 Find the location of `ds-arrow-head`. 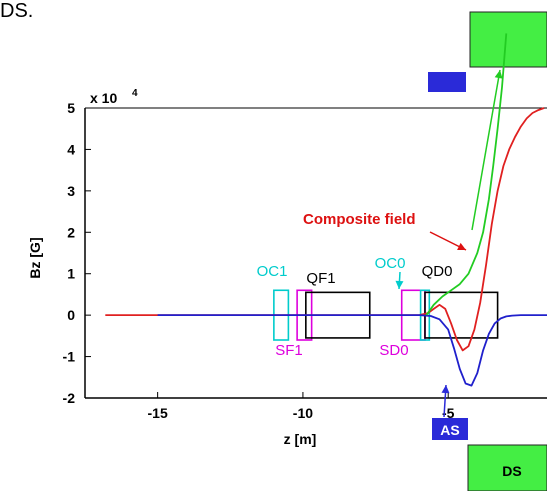

ds-arrow-head is located at coordinates (498, 74).